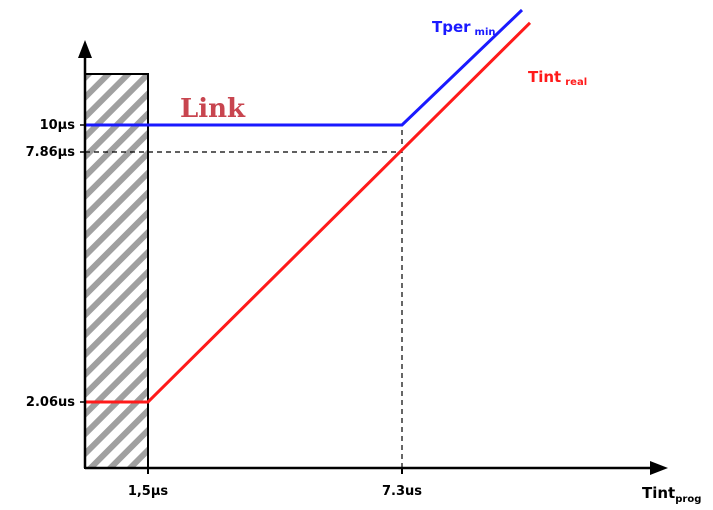  What do you see at coordinates (658, 493) in the screenshot?
I see `x-axis-label-main: Tint` at bounding box center [658, 493].